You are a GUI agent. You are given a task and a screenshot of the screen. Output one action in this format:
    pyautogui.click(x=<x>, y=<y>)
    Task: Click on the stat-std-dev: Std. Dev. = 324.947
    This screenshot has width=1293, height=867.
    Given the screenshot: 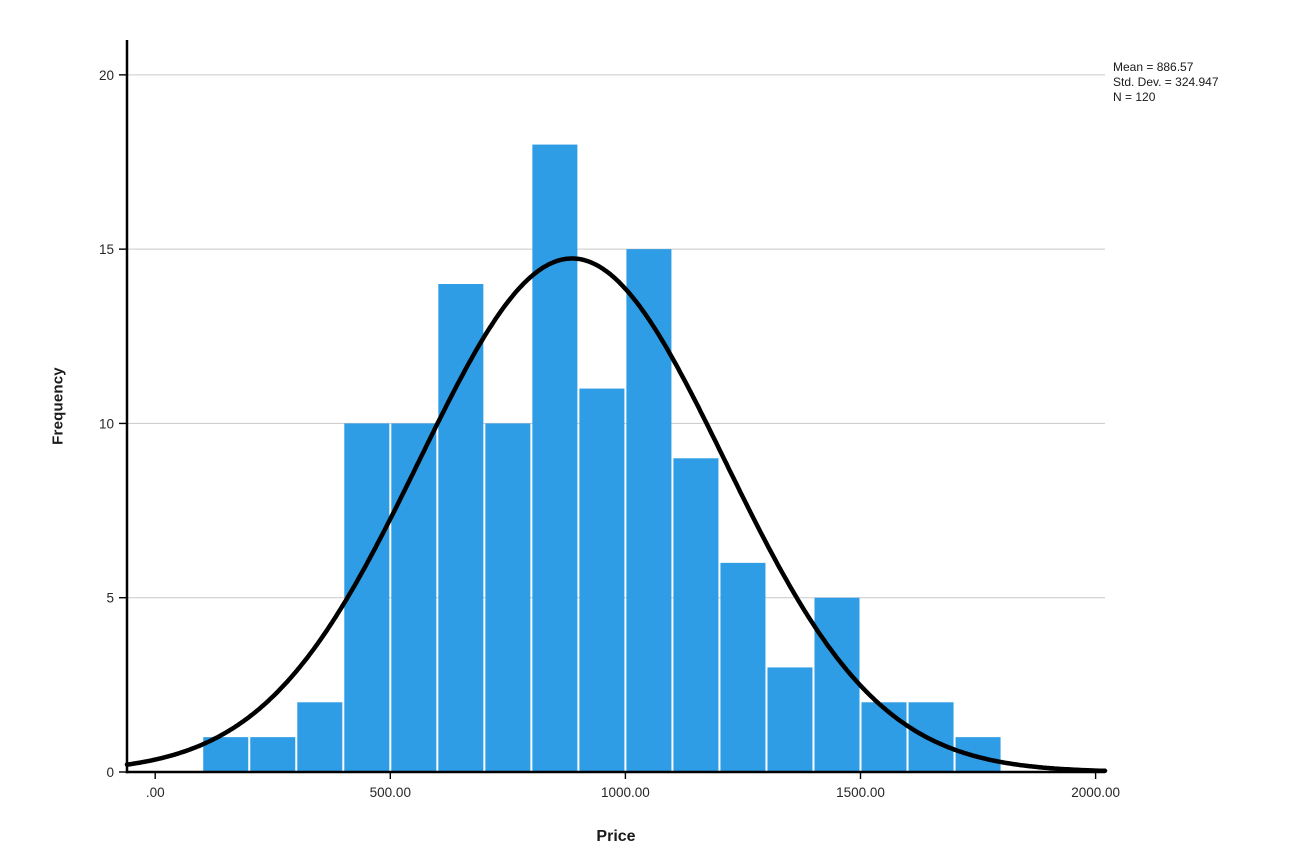 What is the action you would take?
    pyautogui.click(x=1166, y=82)
    